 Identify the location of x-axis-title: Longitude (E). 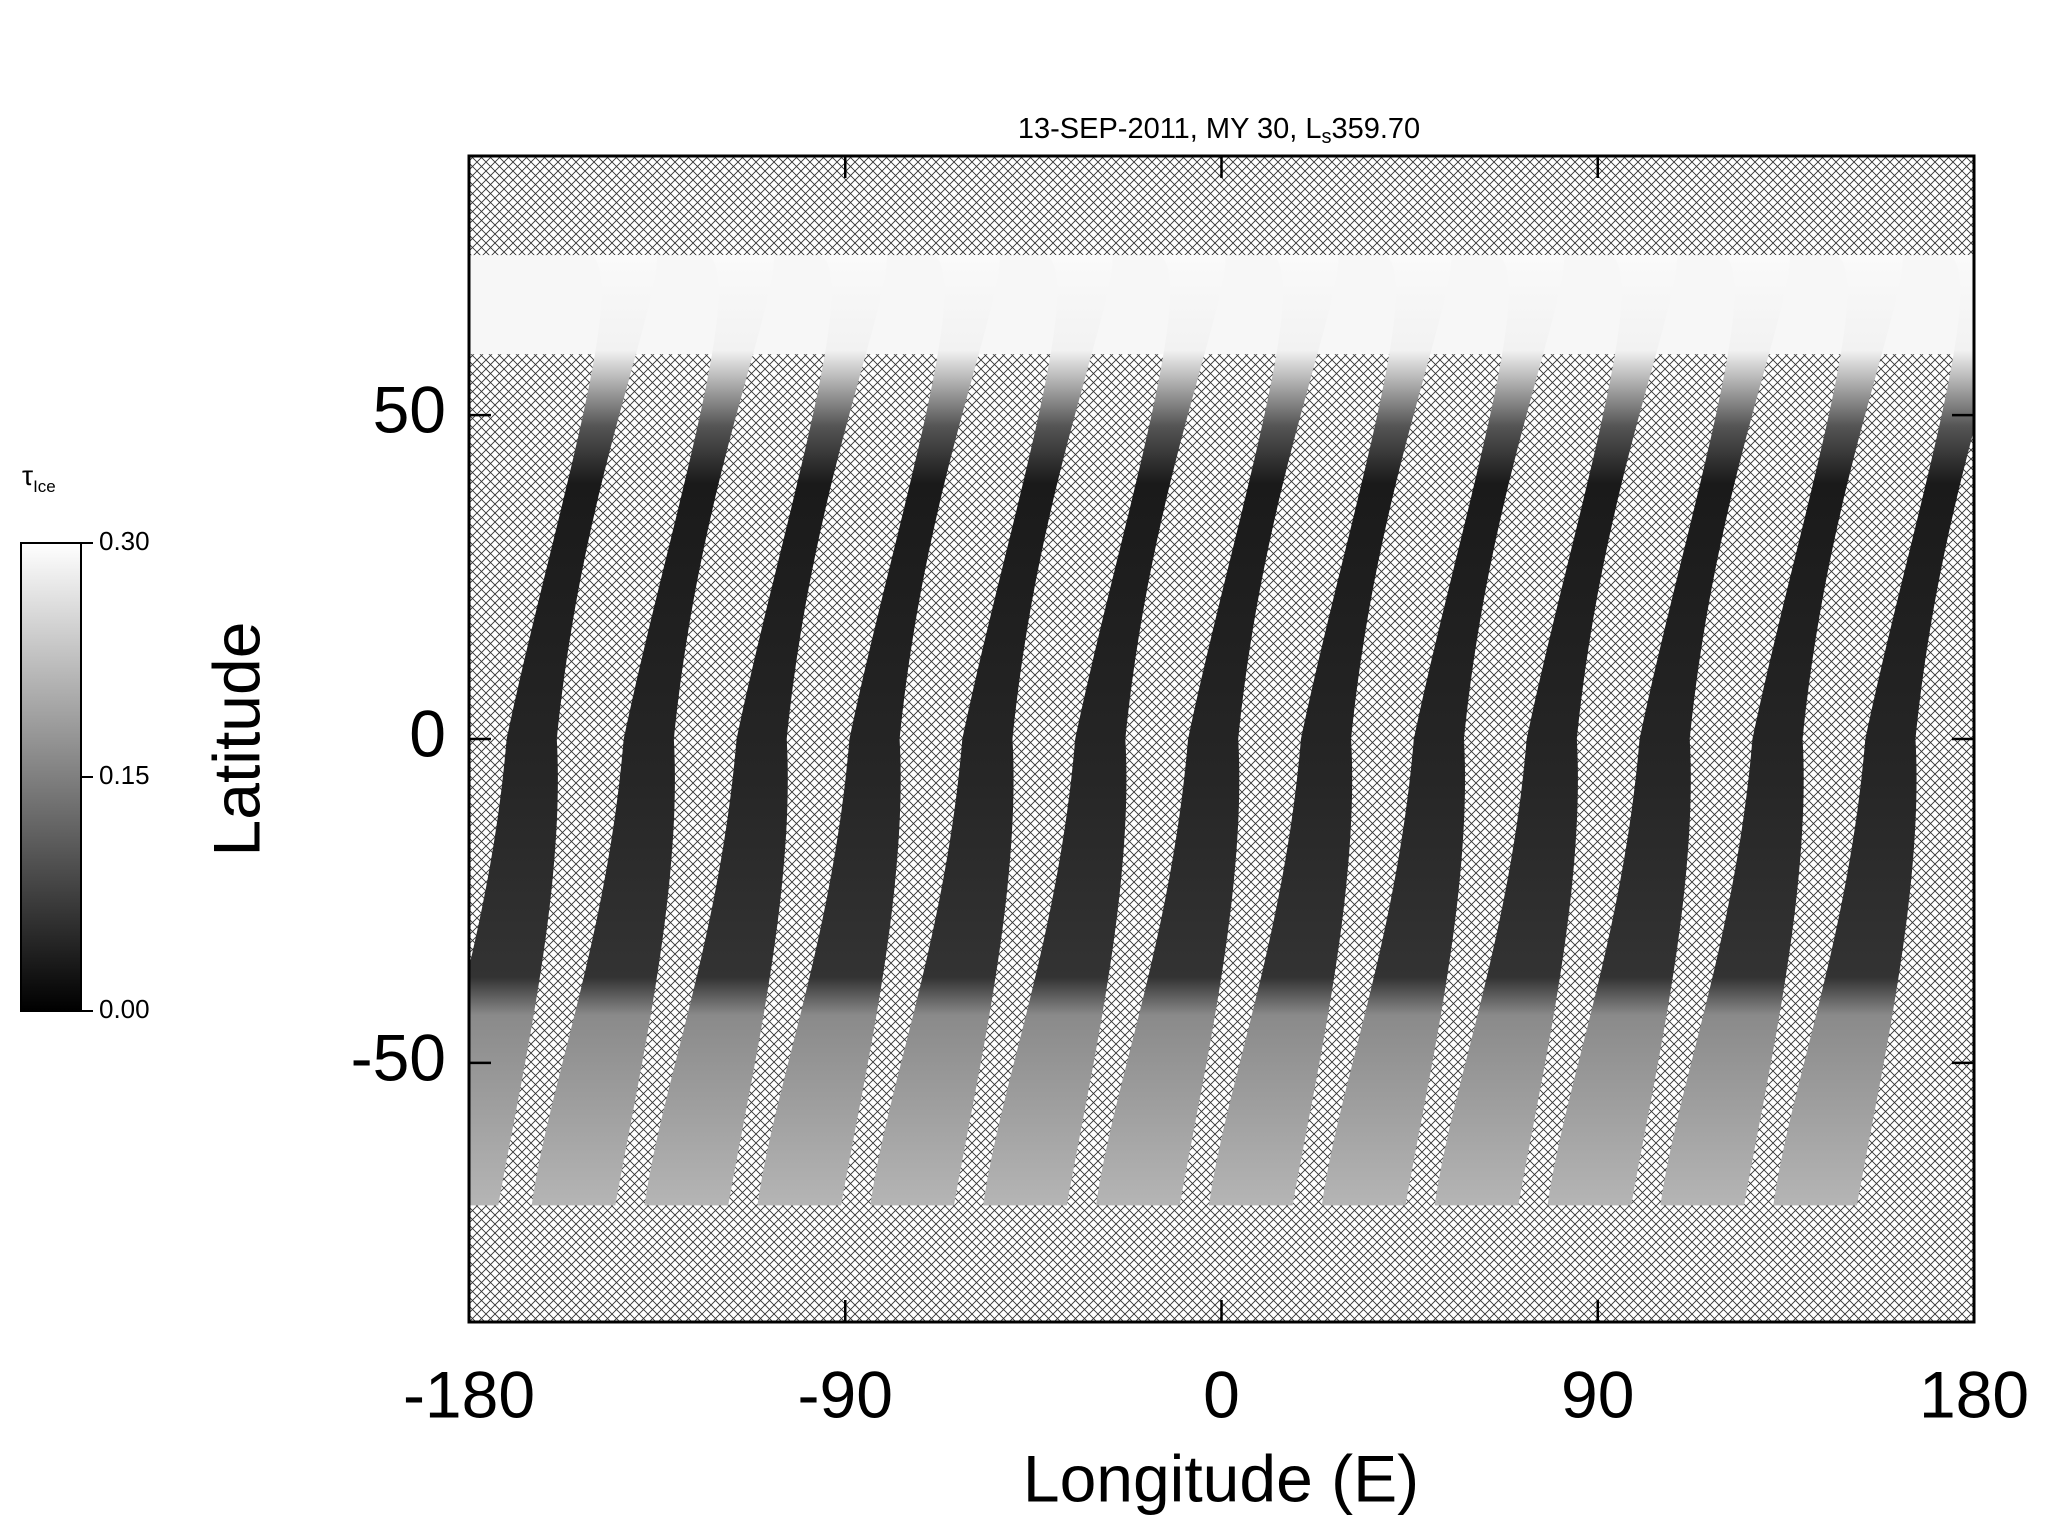
(1221, 1478).